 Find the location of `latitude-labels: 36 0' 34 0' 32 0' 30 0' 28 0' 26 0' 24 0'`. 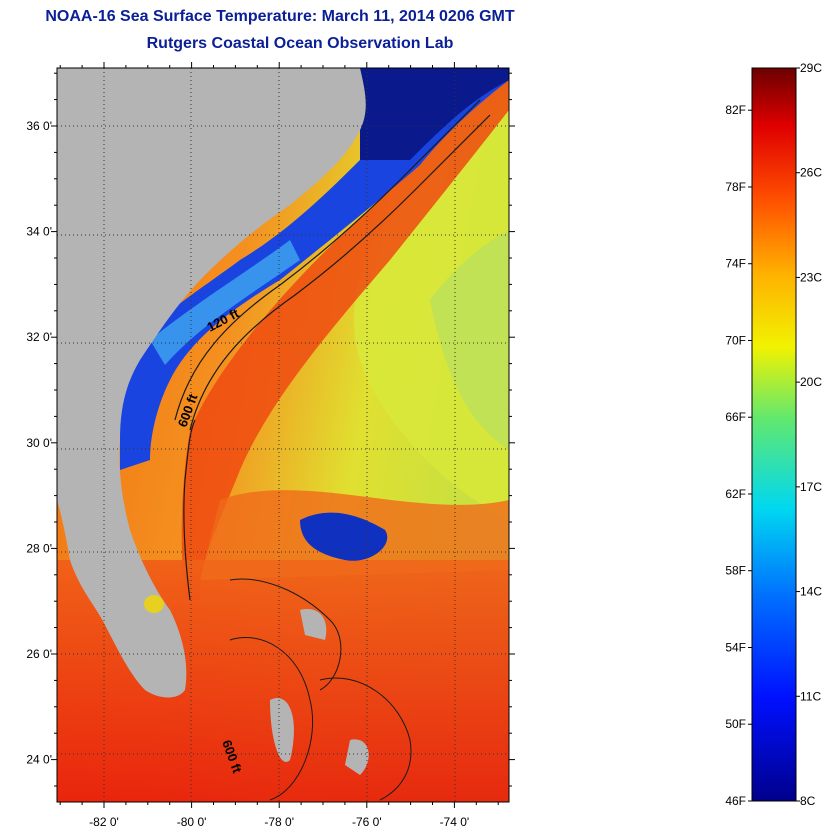

latitude-labels: 36 0' 34 0' 32 0' 30 0' 28 0' 26 0' 24 0' is located at coordinates (39, 443).